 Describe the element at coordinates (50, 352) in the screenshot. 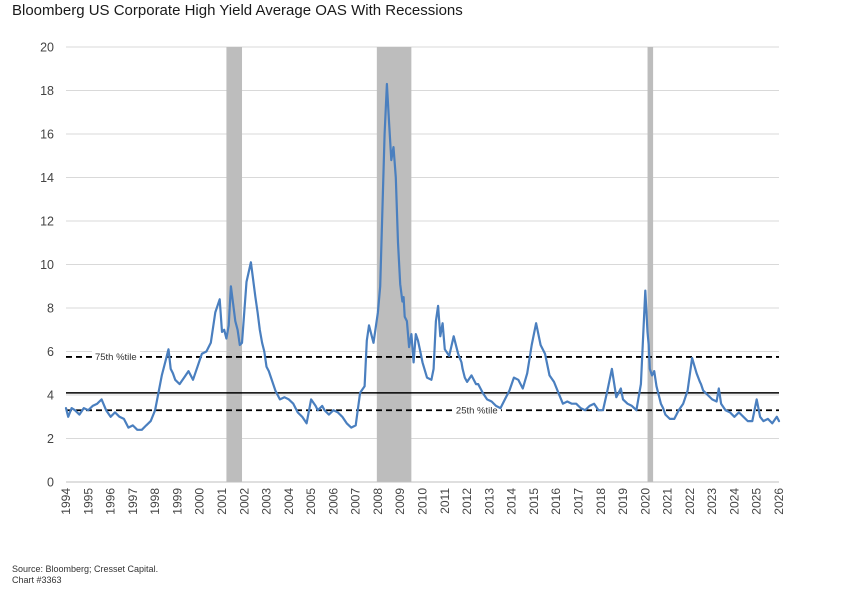

I see `y-tick-label: 6` at that location.